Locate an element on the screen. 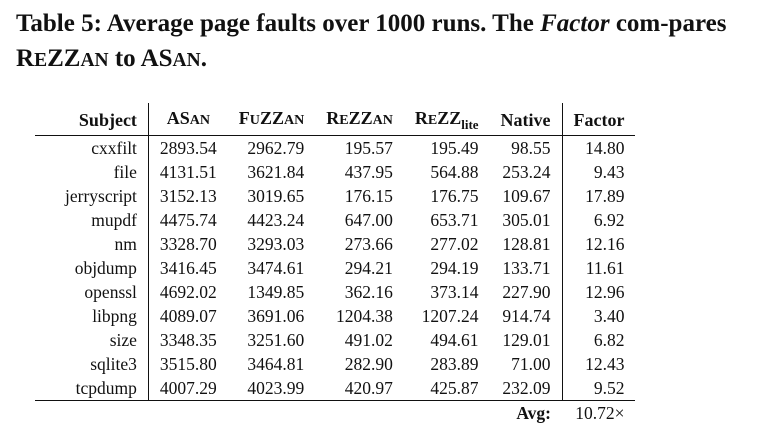  caption-asan: ASAN is located at coordinates (170, 58).